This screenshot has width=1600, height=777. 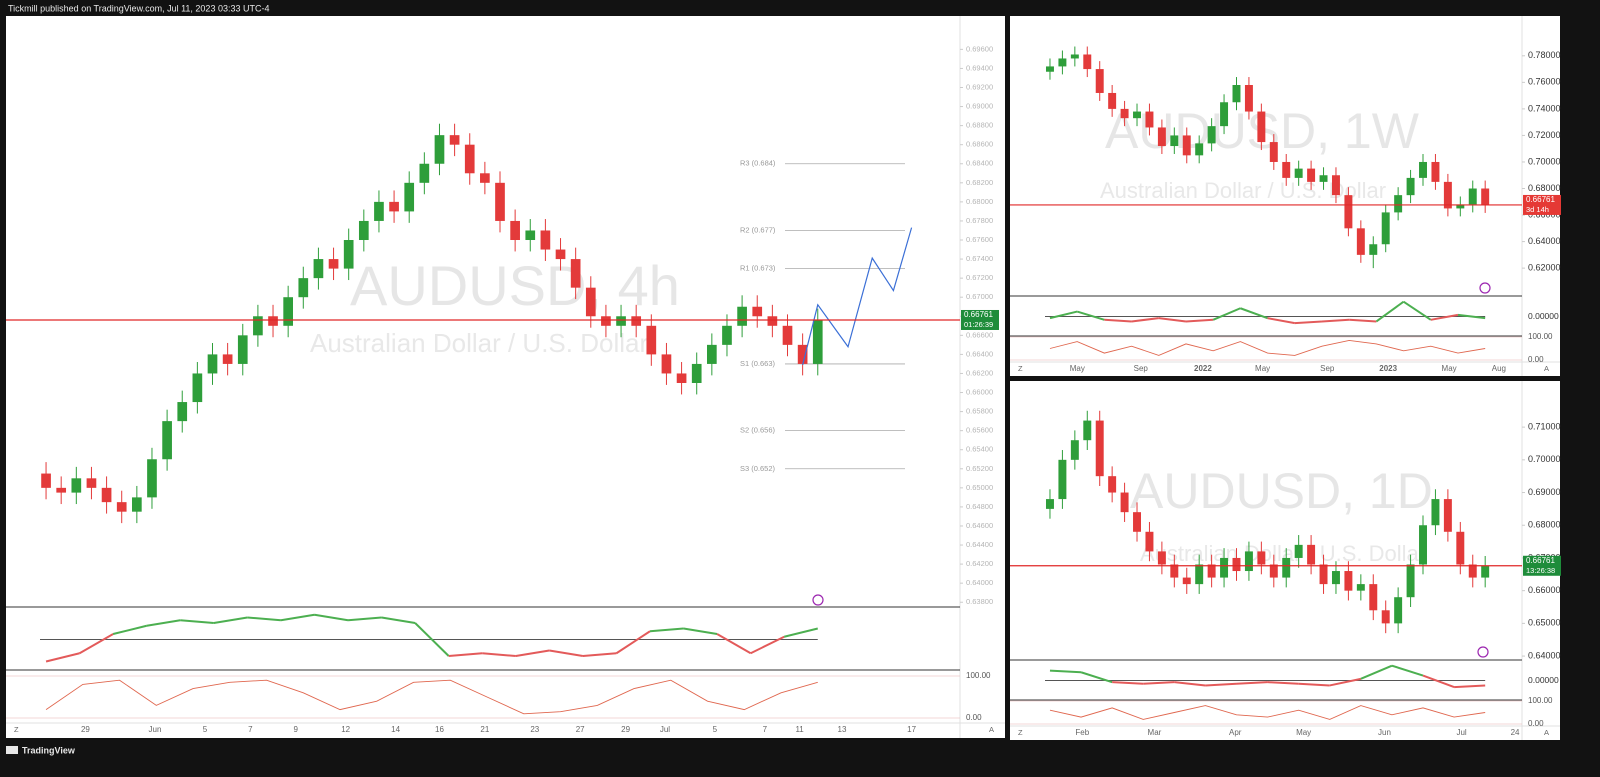 I want to click on y-tick-label: 0.69200, so click(x=979, y=86).